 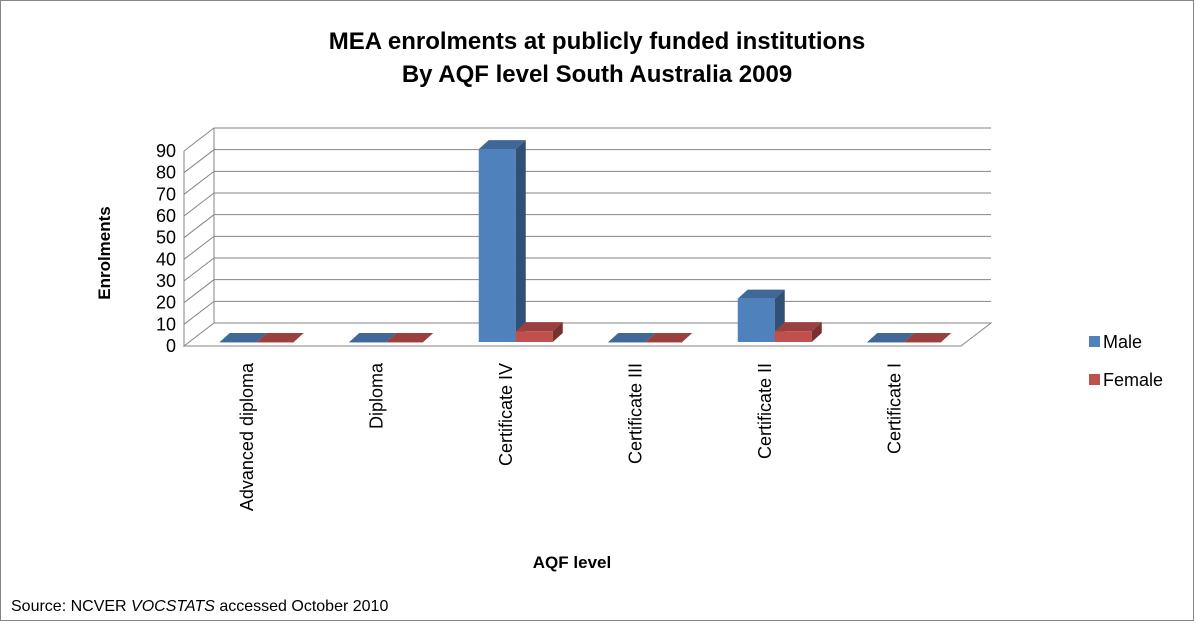 What do you see at coordinates (1122, 342) in the screenshot?
I see `legend-label-male: Male` at bounding box center [1122, 342].